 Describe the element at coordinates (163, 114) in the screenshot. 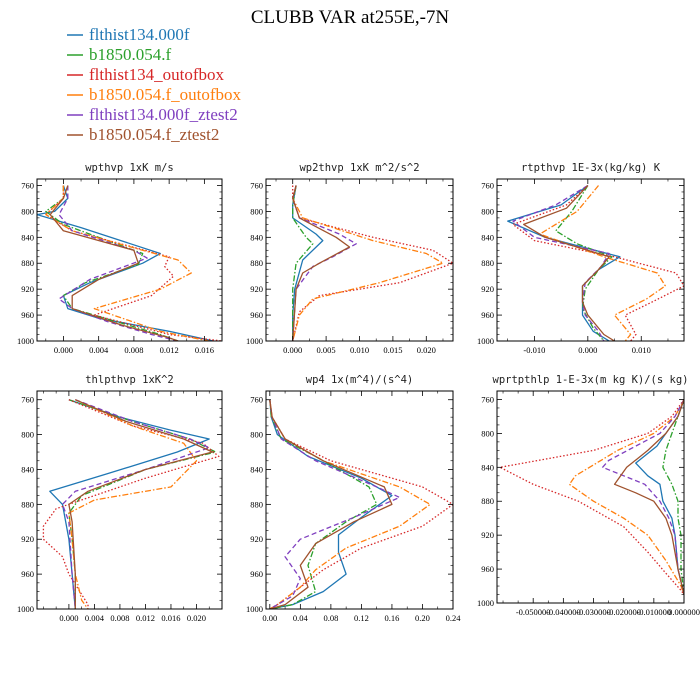

I see `legend-label: flthist134.000f_ztest2` at that location.